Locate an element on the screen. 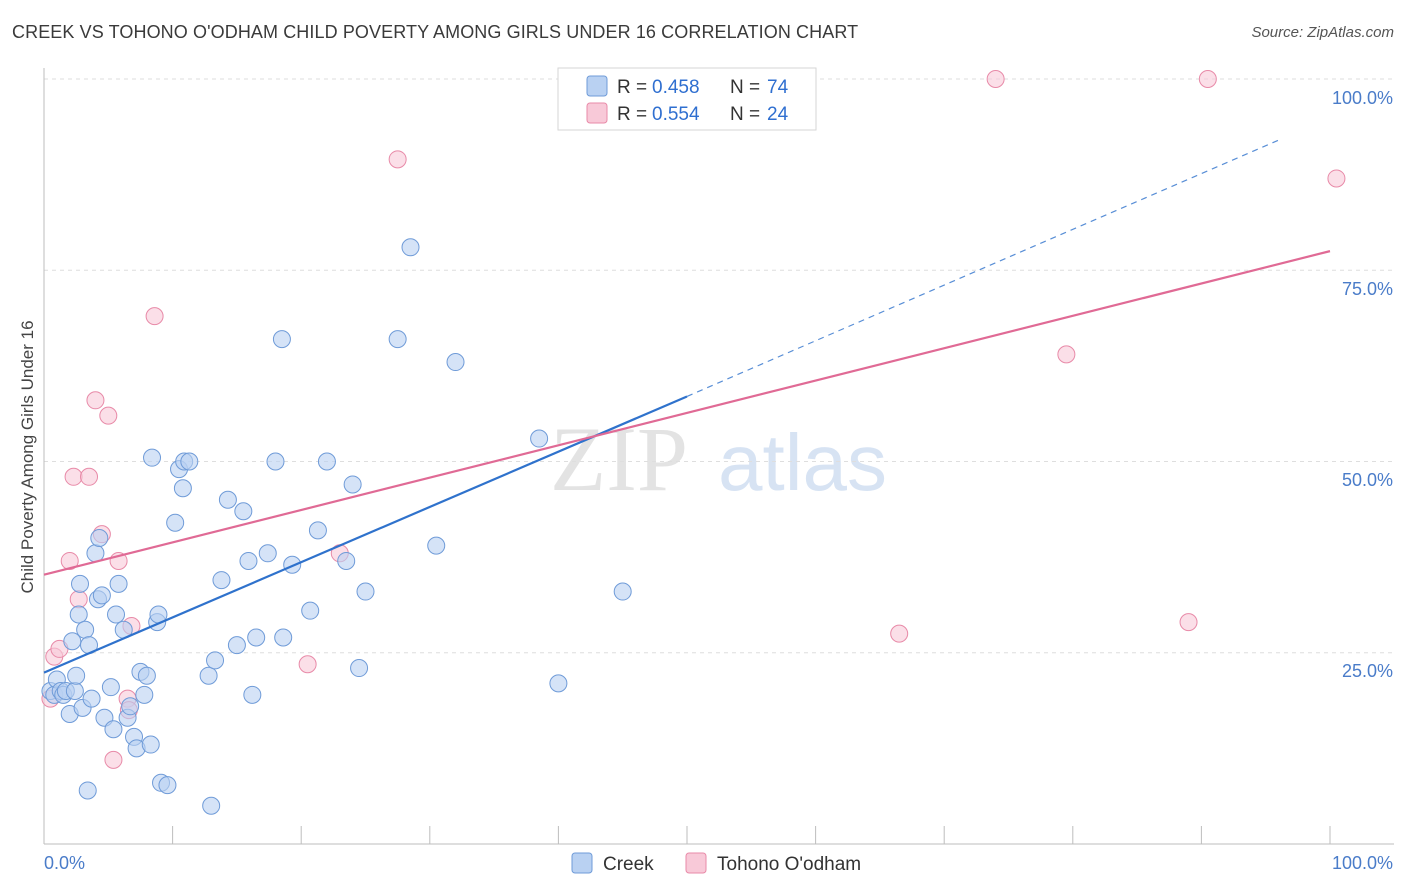 The height and width of the screenshot is (892, 1406). x-tick-label-0: 0.0% is located at coordinates (64, 863).